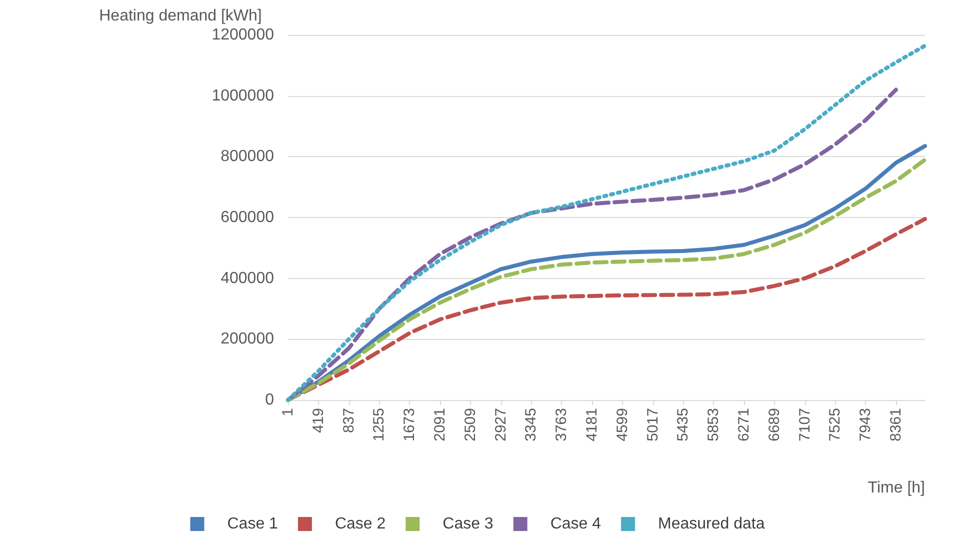 The width and height of the screenshot is (955, 549). I want to click on x-tick-label: 3345, so click(531, 425).